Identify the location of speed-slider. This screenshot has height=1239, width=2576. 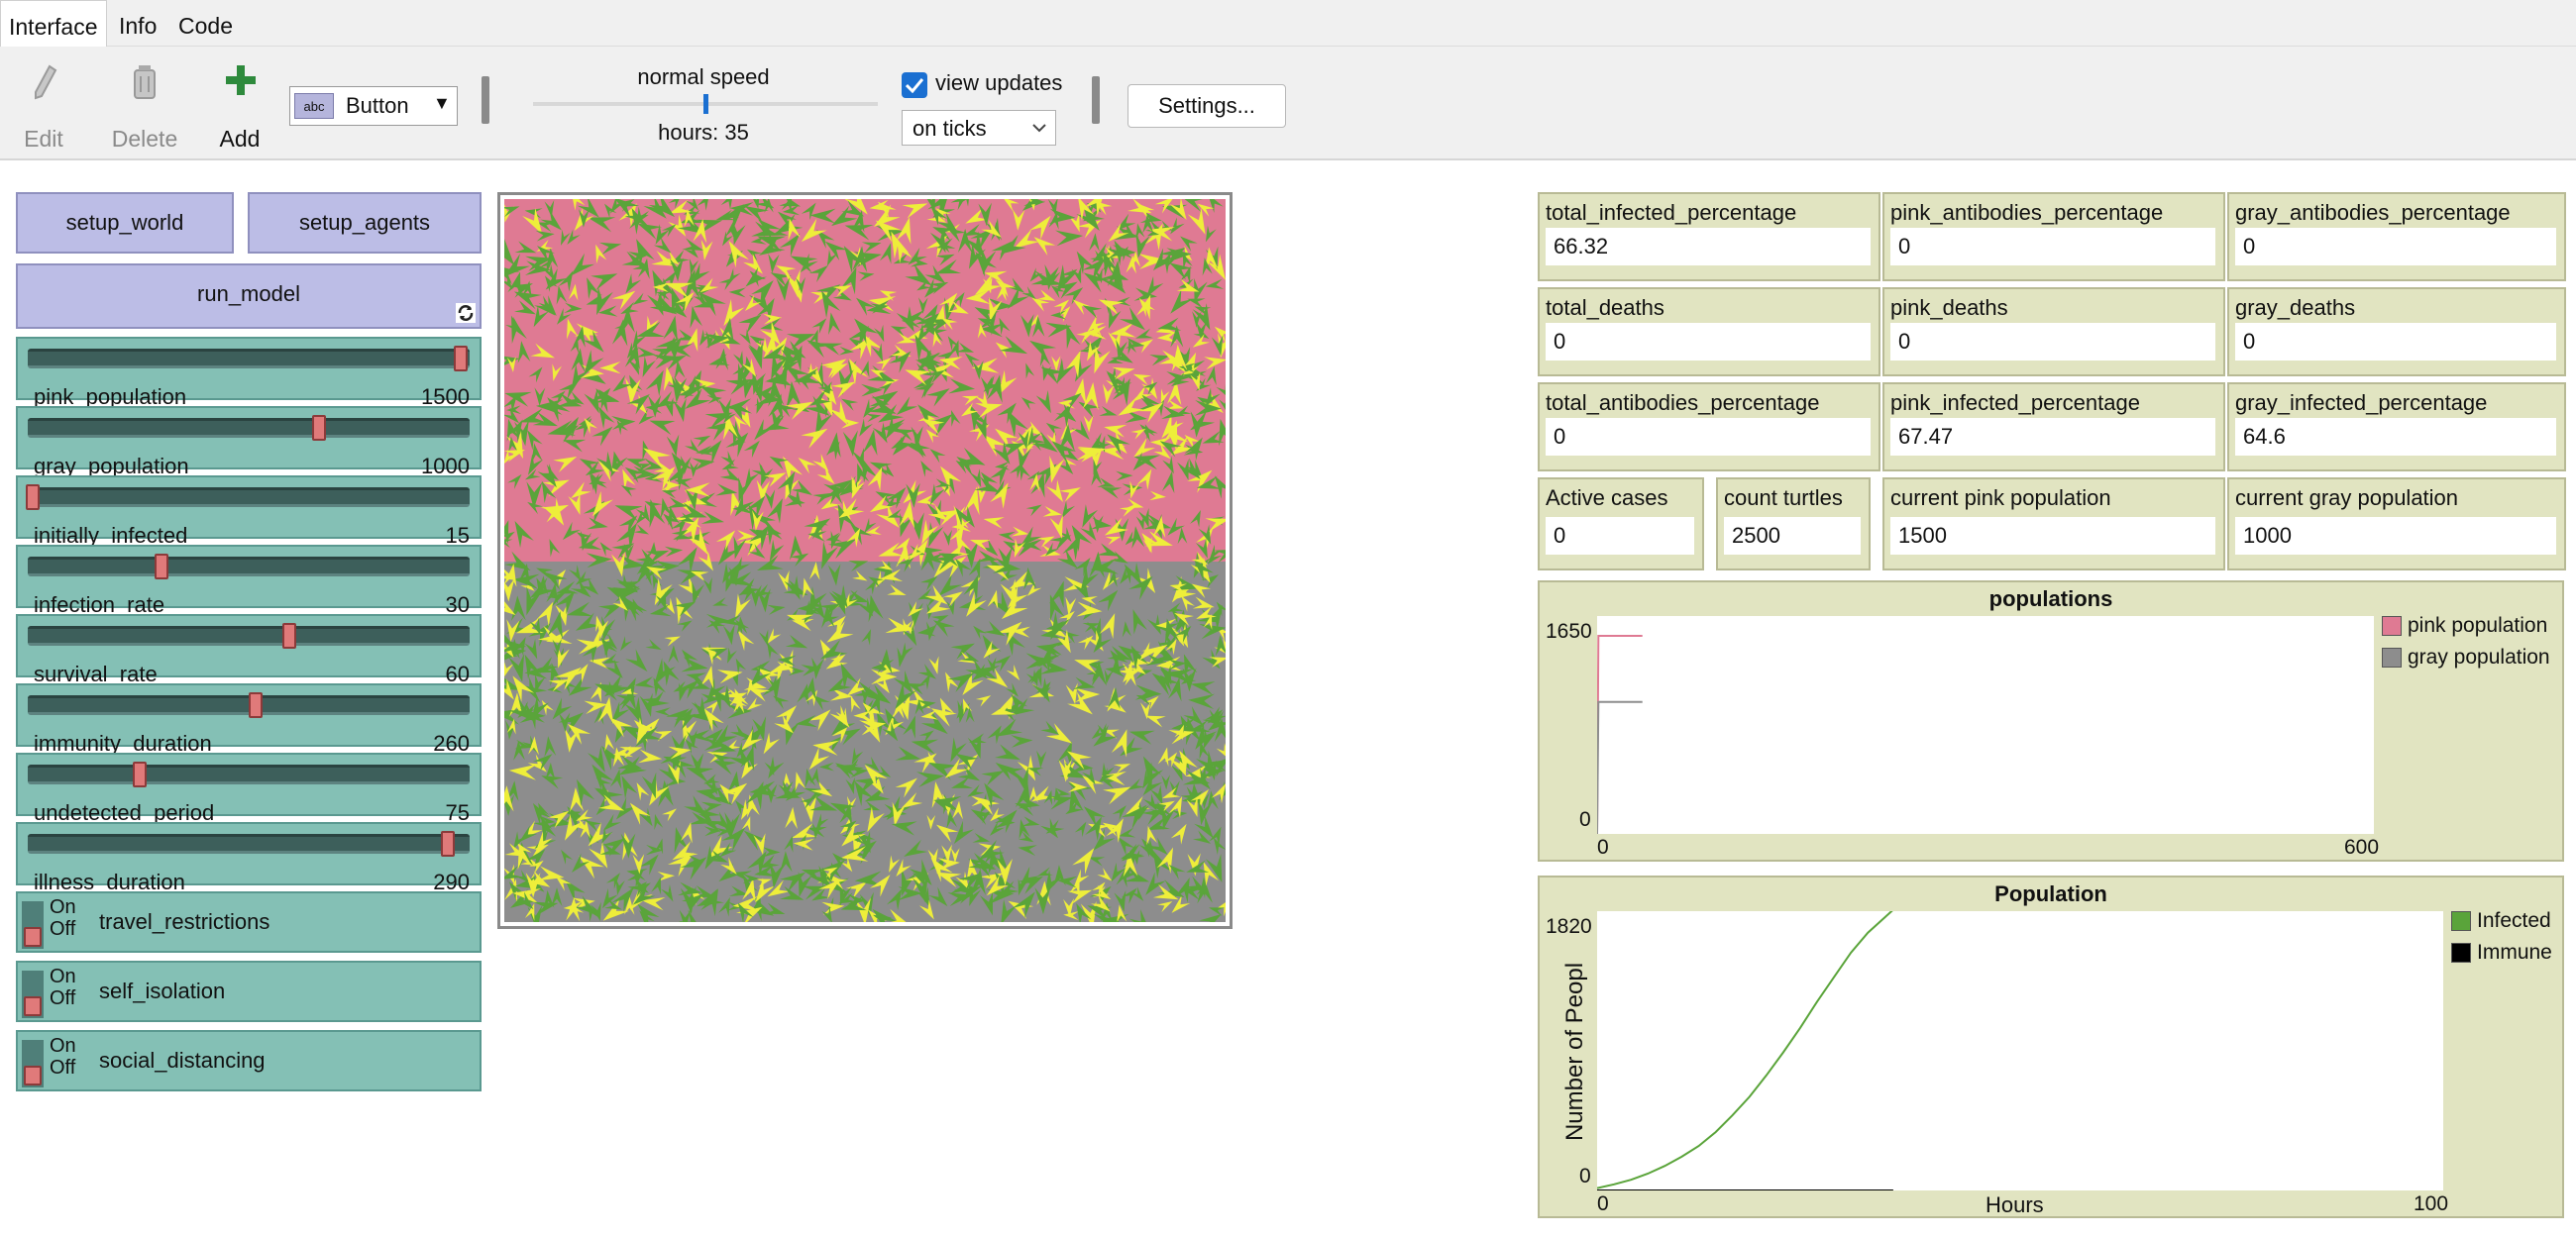
(705, 104).